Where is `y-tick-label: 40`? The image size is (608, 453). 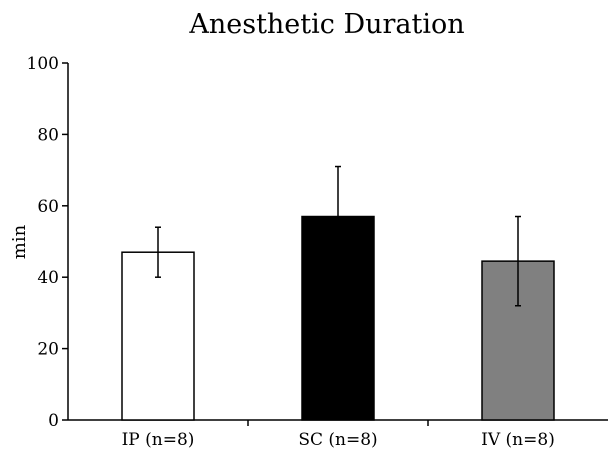 y-tick-label: 40 is located at coordinates (48, 278).